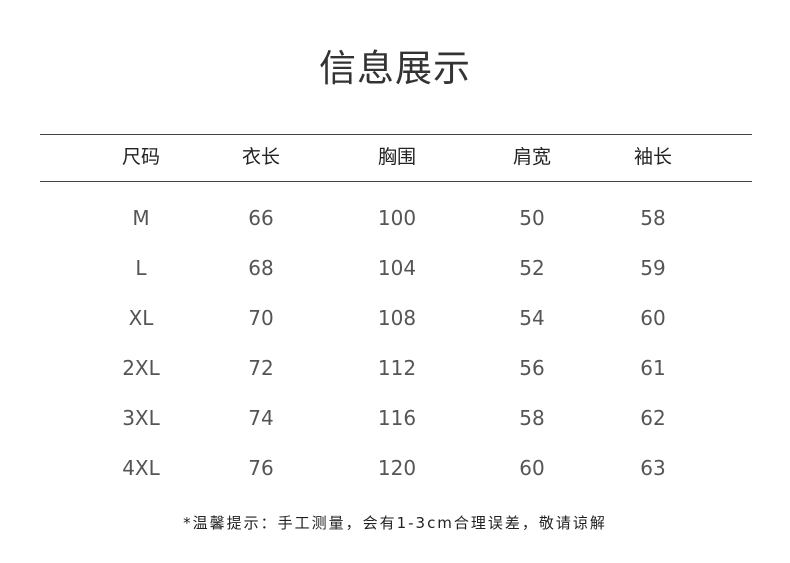 This screenshot has height=563, width=790. What do you see at coordinates (141, 218) in the screenshot?
I see `table-cell: M` at bounding box center [141, 218].